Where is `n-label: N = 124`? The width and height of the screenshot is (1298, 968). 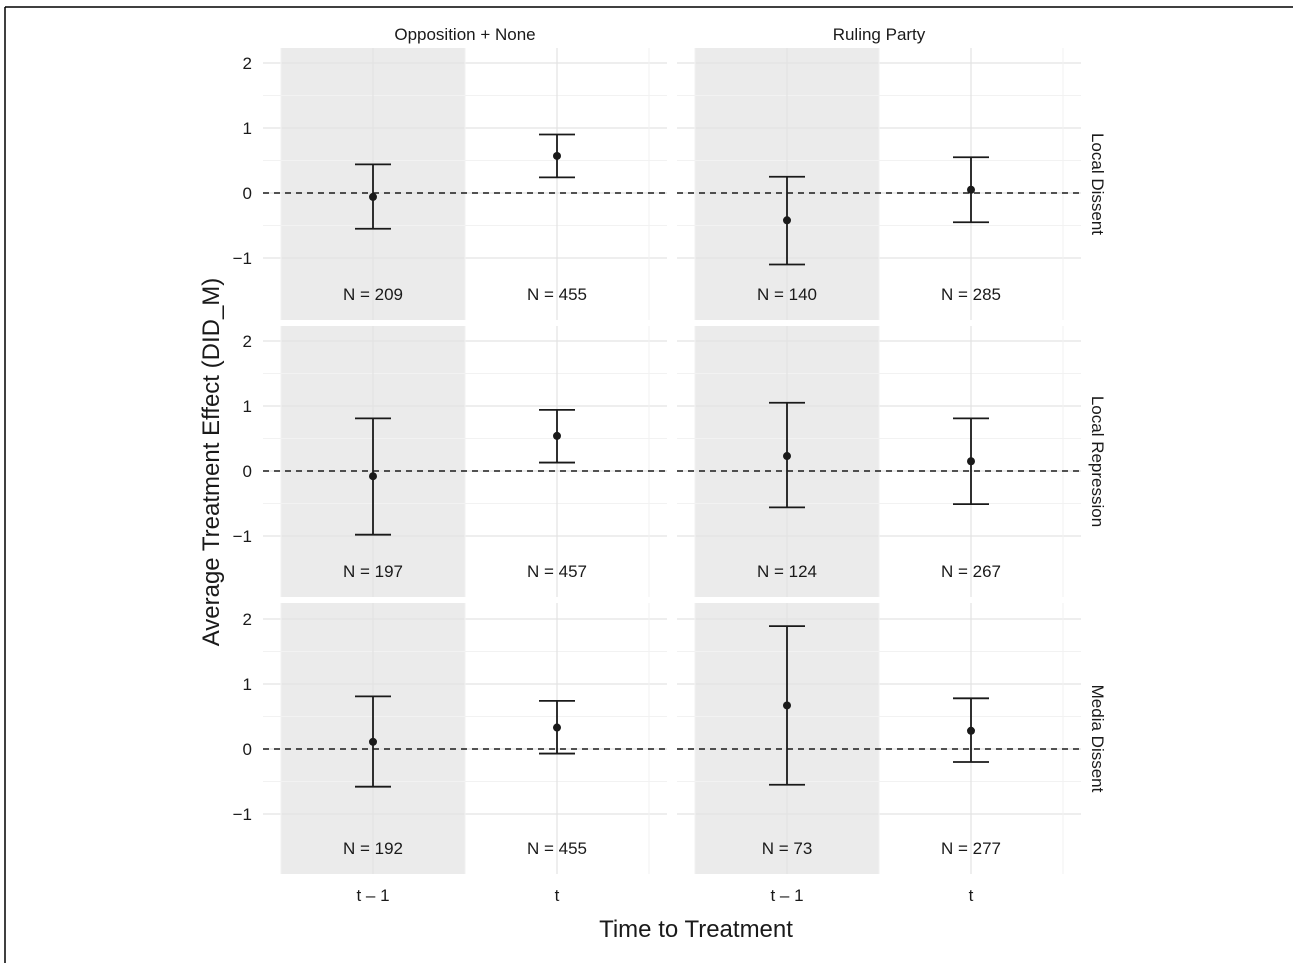
n-label: N = 124 is located at coordinates (787, 571).